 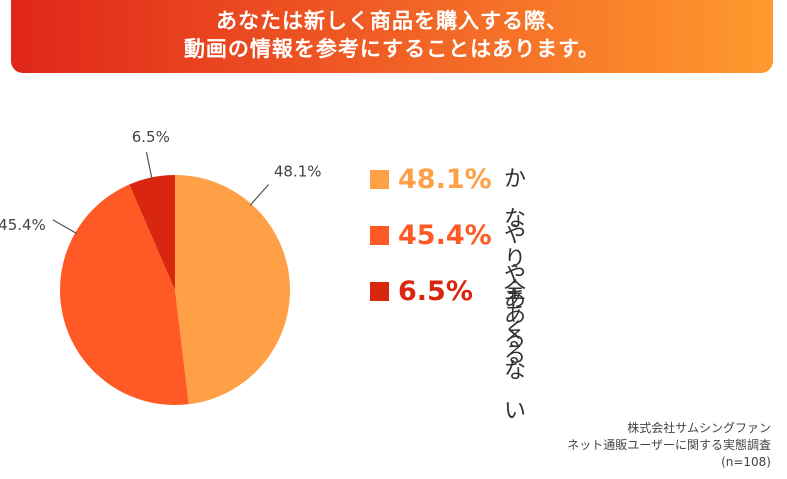 What do you see at coordinates (392, 21) in the screenshot?
I see `chart-title-line-1: あなたは新しく商品を購入する際、` at bounding box center [392, 21].